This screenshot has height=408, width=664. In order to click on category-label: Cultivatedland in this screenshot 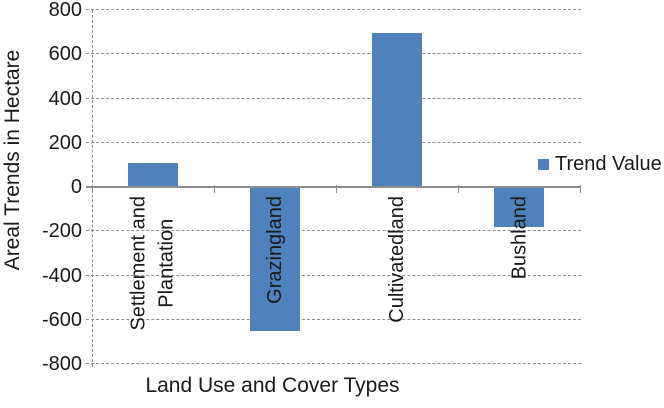, I will do `click(397, 259)`.